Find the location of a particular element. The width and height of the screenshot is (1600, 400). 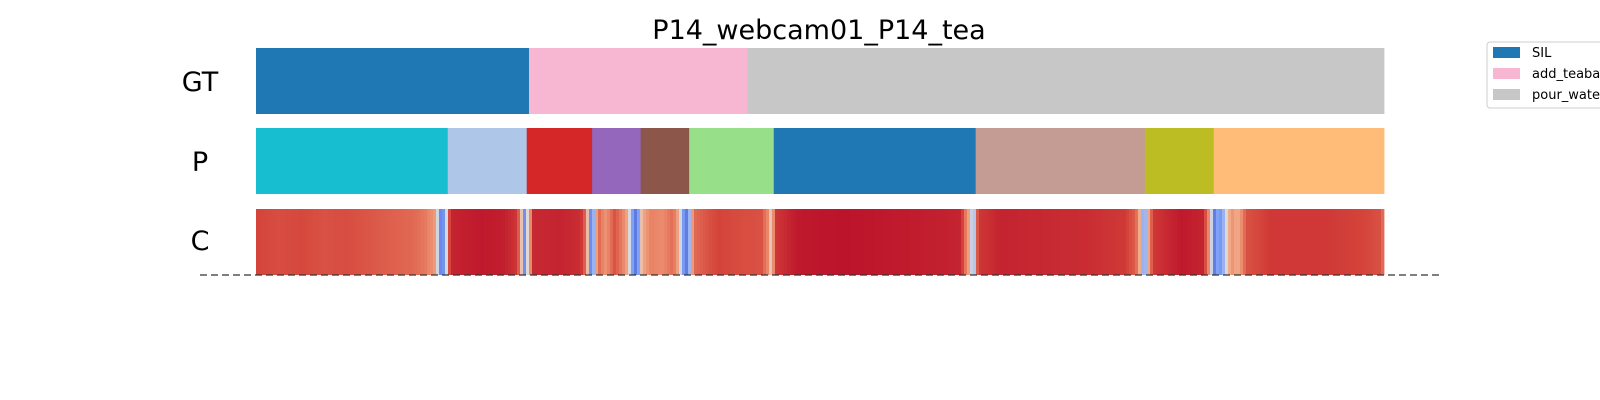

row-gt: GT is located at coordinates (783, 81).